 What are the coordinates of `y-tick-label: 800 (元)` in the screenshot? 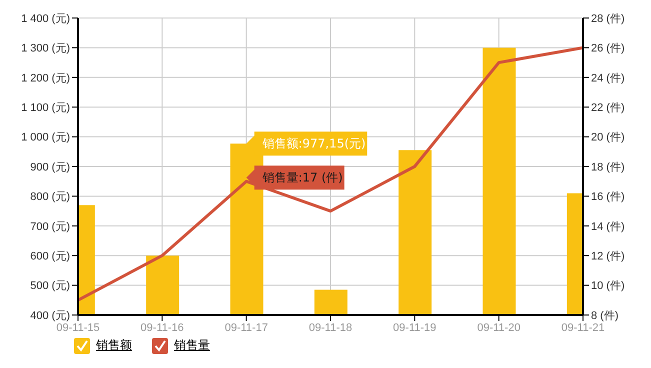 It's located at (50, 197).